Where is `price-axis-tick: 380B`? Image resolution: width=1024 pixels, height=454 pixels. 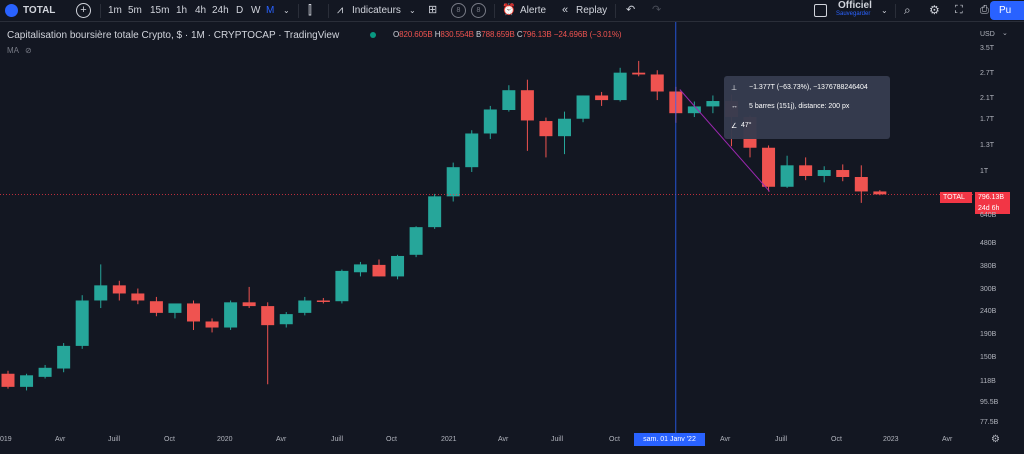
price-axis-tick: 380B is located at coordinates (988, 266).